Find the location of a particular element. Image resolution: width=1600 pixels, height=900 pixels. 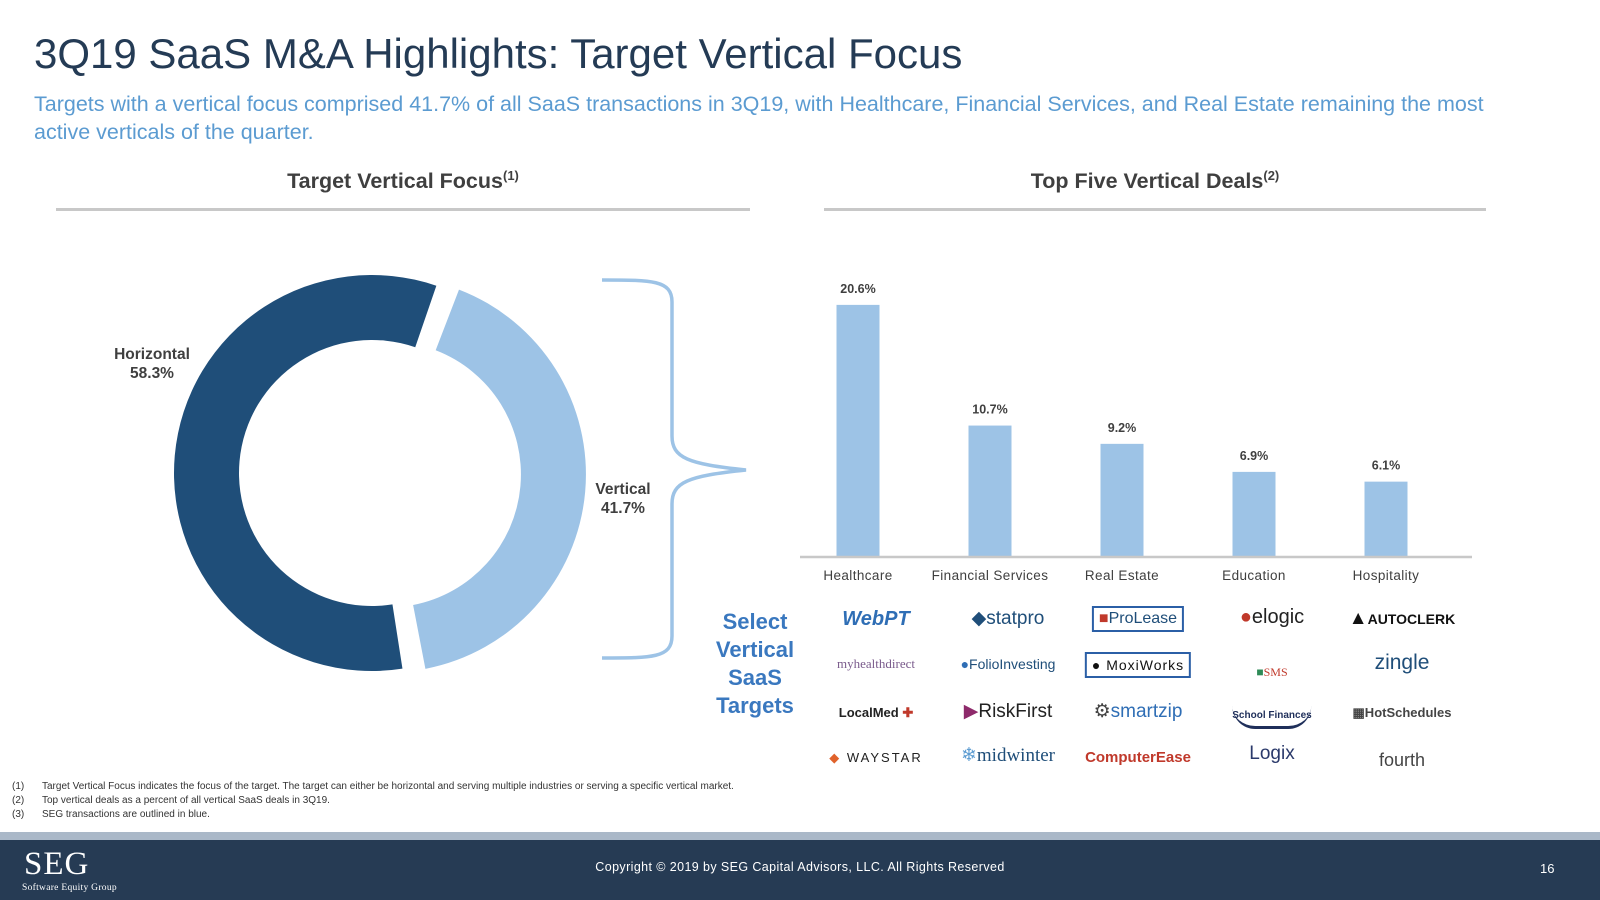

prolease-logo-text: ProLease is located at coordinates (1143, 618).